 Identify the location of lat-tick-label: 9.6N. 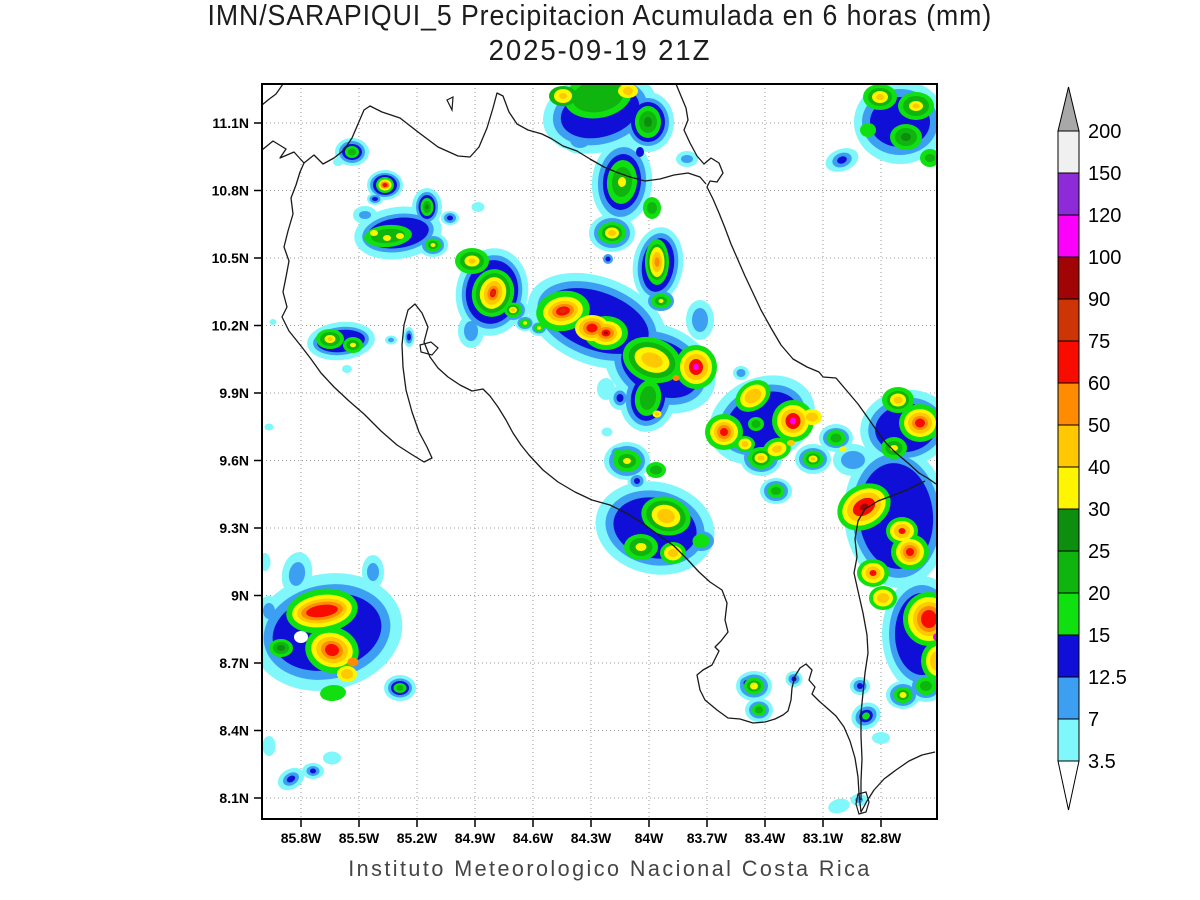
(234, 461).